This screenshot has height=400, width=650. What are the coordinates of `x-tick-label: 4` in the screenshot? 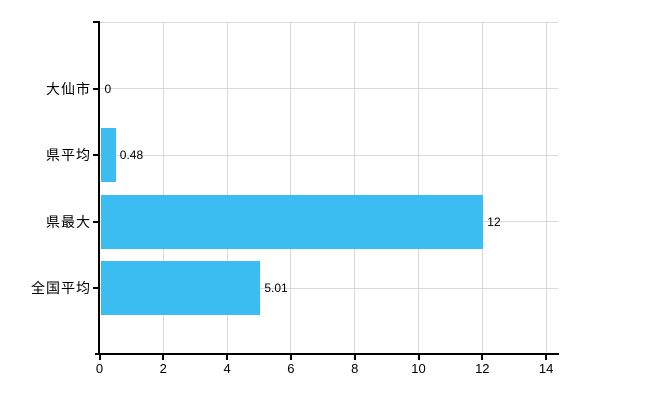 It's located at (227, 368).